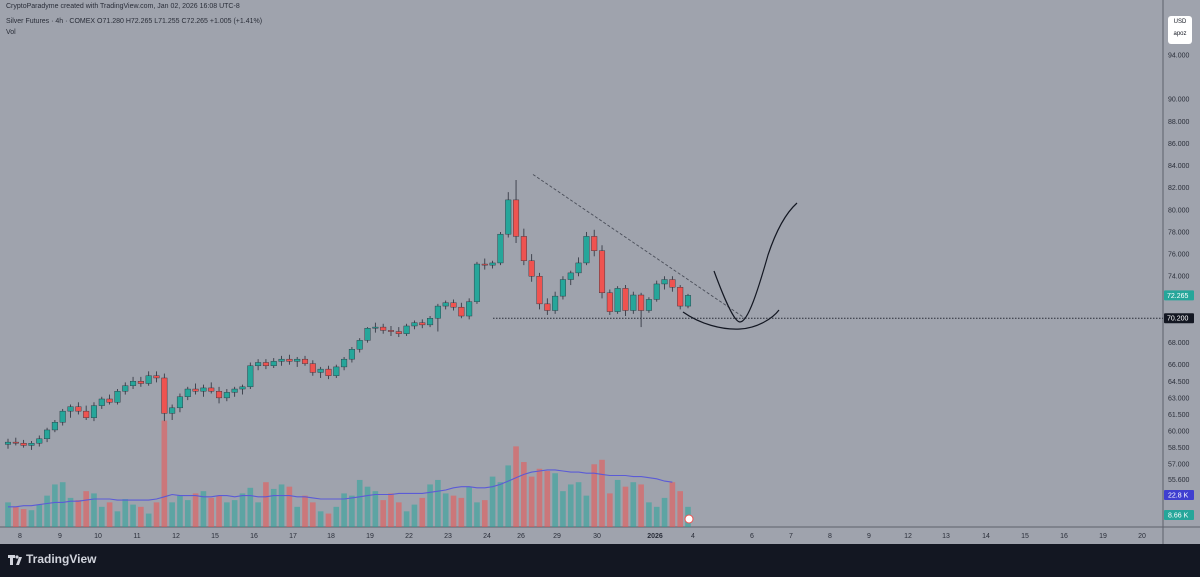 The image size is (1200, 577). What do you see at coordinates (693, 536) in the screenshot?
I see `time-tick-label: 4` at bounding box center [693, 536].